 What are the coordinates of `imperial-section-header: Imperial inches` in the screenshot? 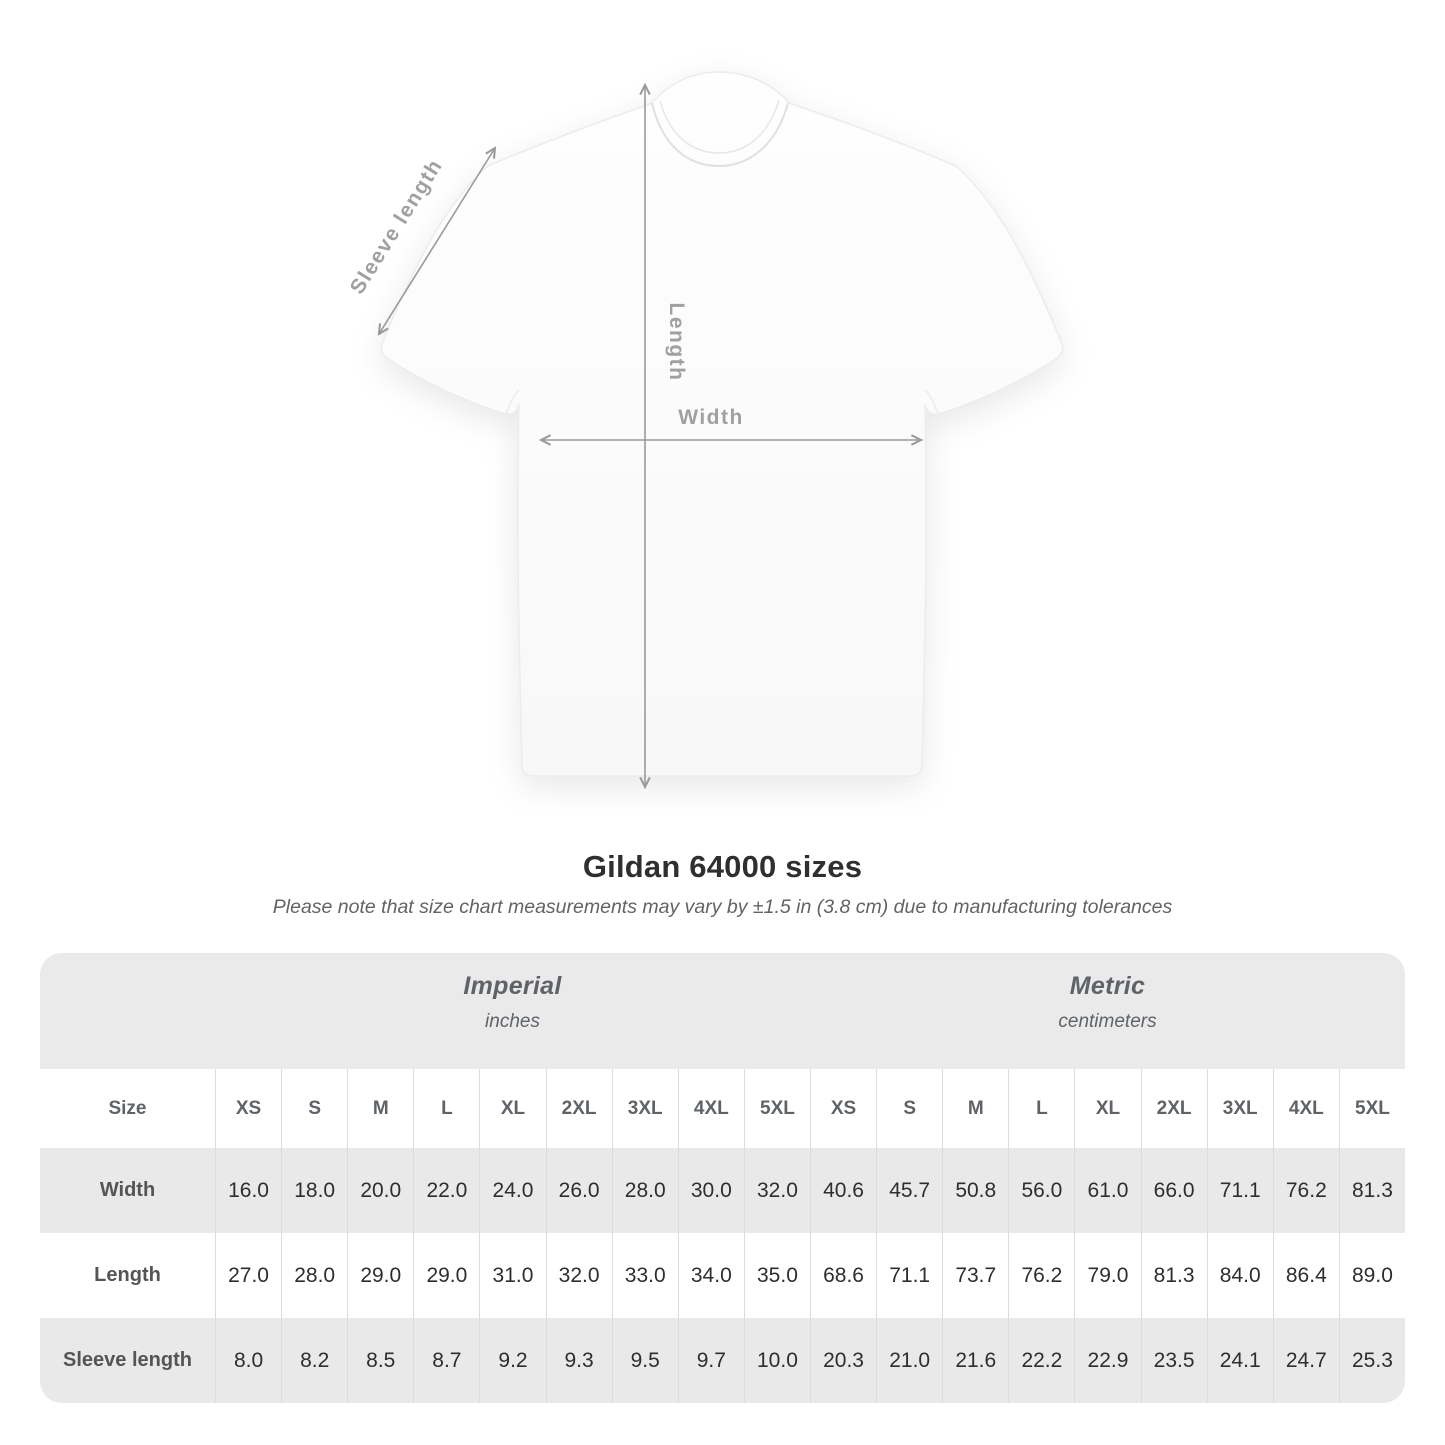 It's located at (512, 1011).